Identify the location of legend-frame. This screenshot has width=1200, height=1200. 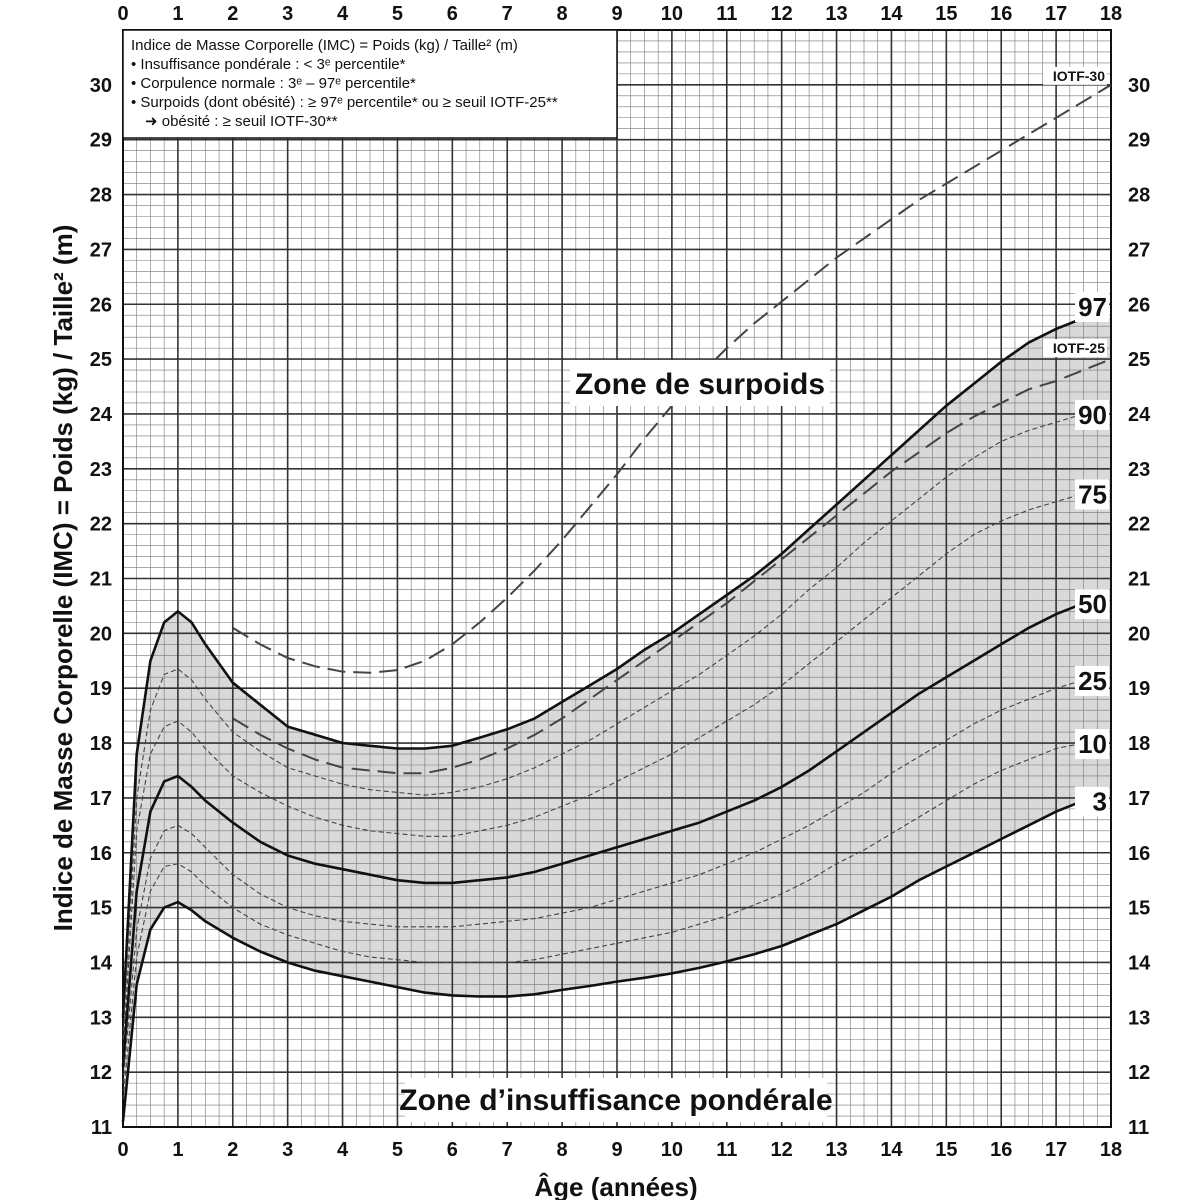
(370, 84).